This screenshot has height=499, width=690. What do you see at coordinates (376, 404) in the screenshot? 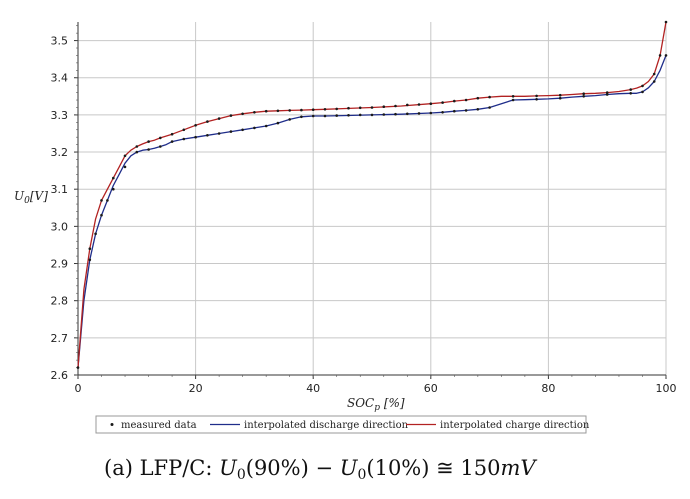
I see `x-axis-label: SOCp [%]` at bounding box center [376, 404].